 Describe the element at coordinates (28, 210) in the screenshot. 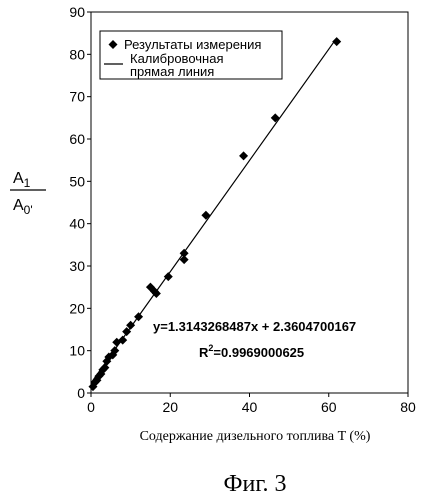

I see `ylabel-denominator-sub: 0'` at that location.